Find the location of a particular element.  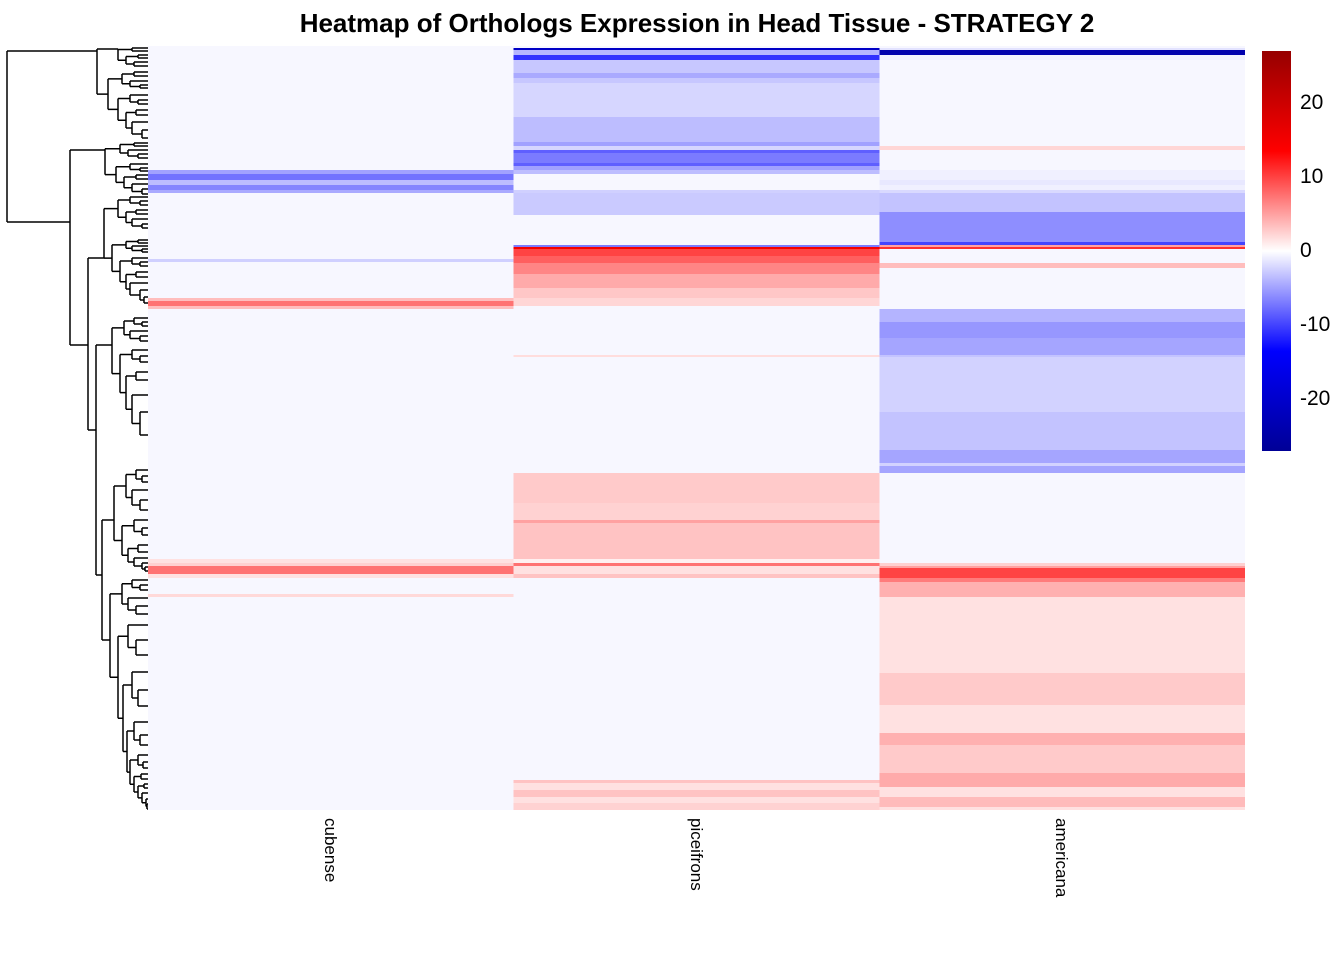

column-label-cubense: cubense is located at coordinates (330, 850).